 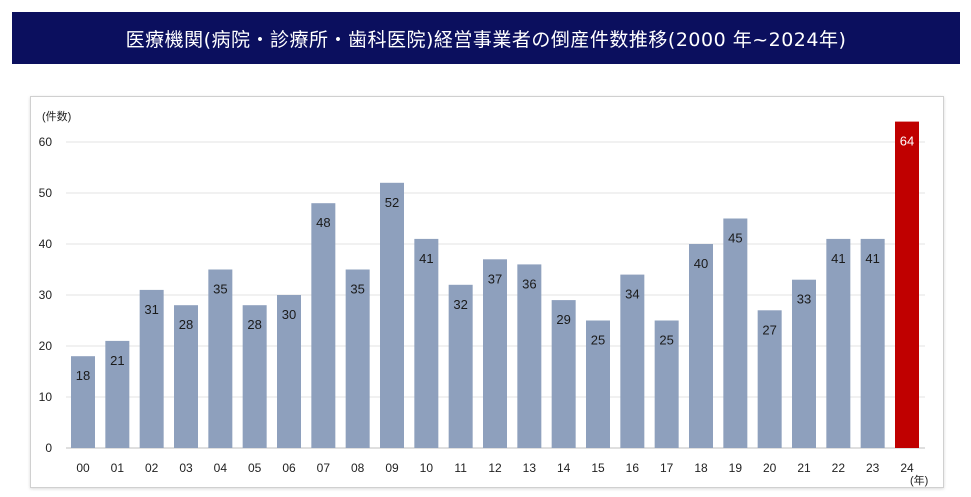 I want to click on x-tick-label: 07, so click(x=324, y=468).